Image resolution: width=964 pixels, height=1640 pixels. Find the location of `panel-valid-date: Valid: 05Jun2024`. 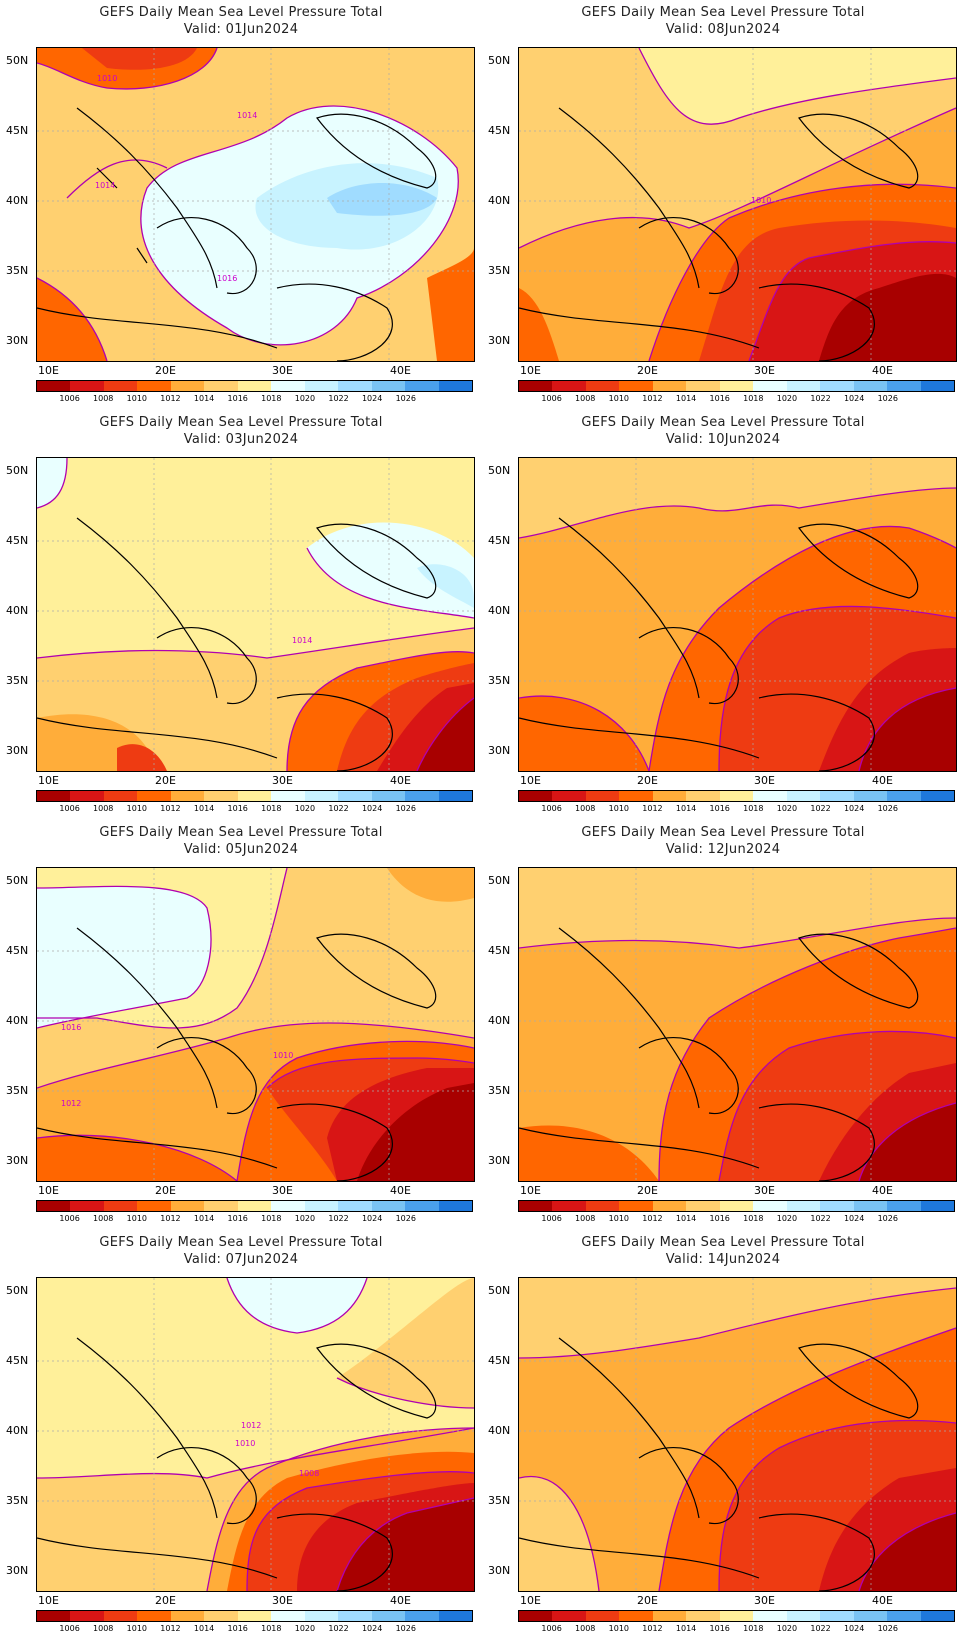

panel-valid-date: Valid: 05Jun2024 is located at coordinates (241, 849).